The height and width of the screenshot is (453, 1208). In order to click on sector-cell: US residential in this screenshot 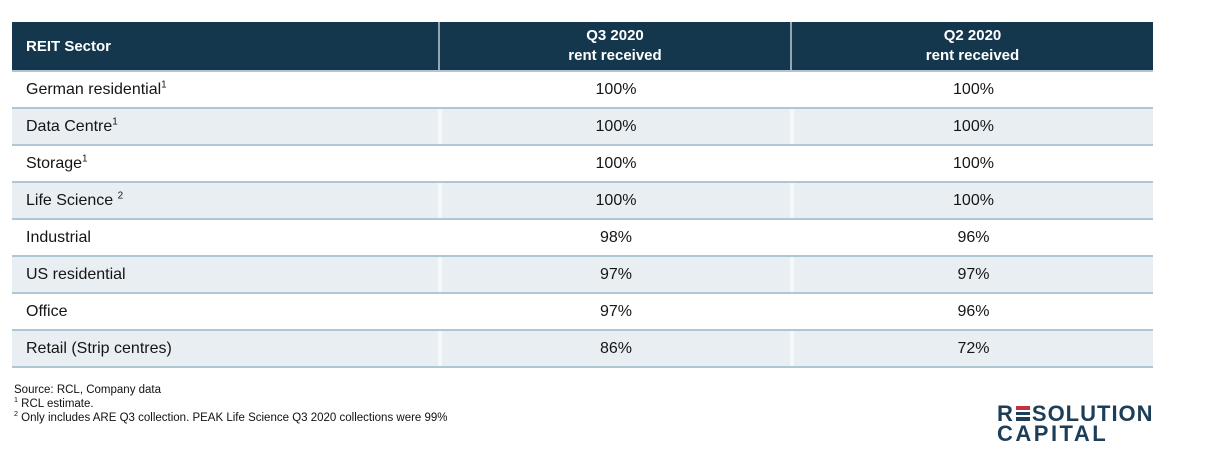, I will do `click(225, 274)`.